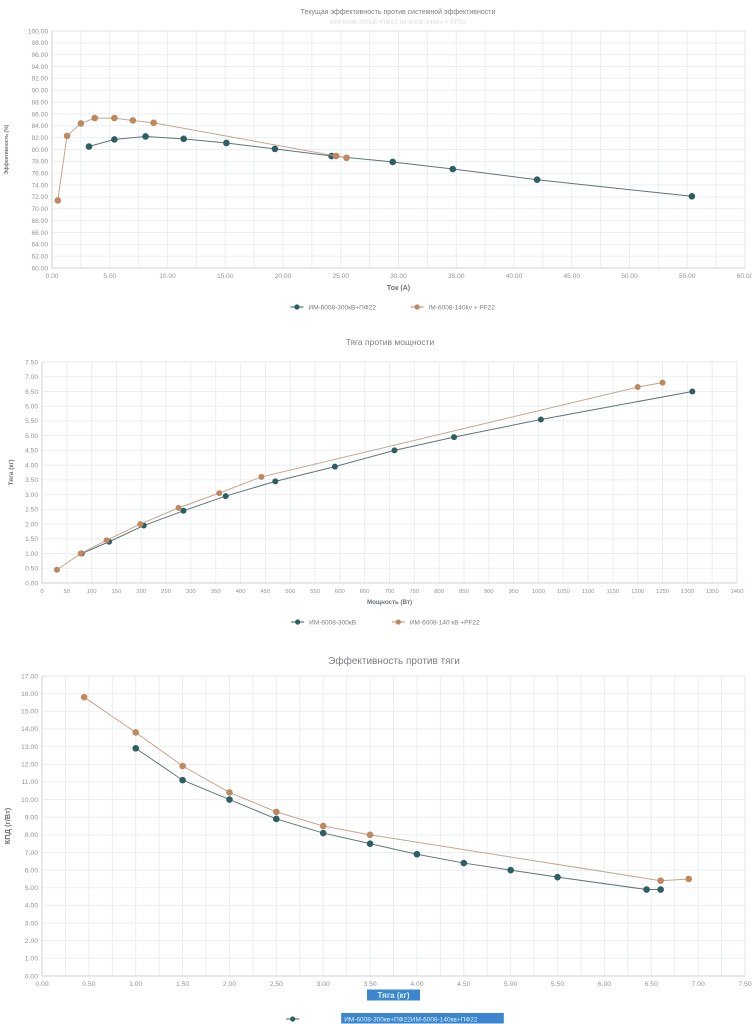  I want to click on selection-highlight, so click(422, 1018).